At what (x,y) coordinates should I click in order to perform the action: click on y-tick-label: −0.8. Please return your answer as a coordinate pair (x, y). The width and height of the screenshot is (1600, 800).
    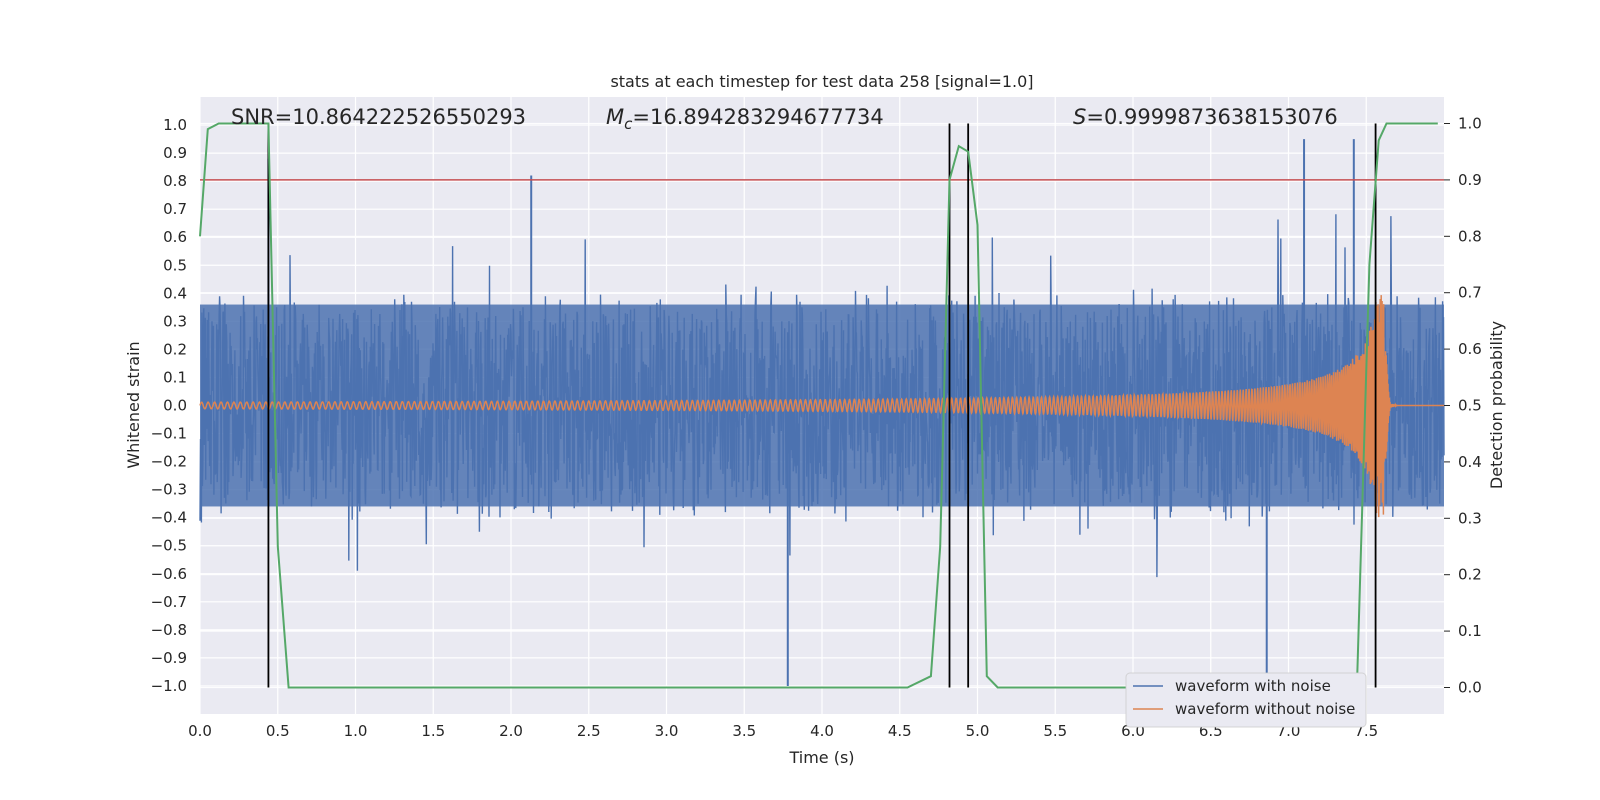
    Looking at the image, I should click on (169, 630).